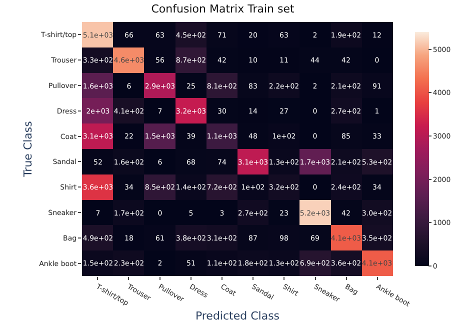 The width and height of the screenshot is (474, 332). What do you see at coordinates (237, 316) in the screenshot?
I see `x-axis-title: Predicted Class` at bounding box center [237, 316].